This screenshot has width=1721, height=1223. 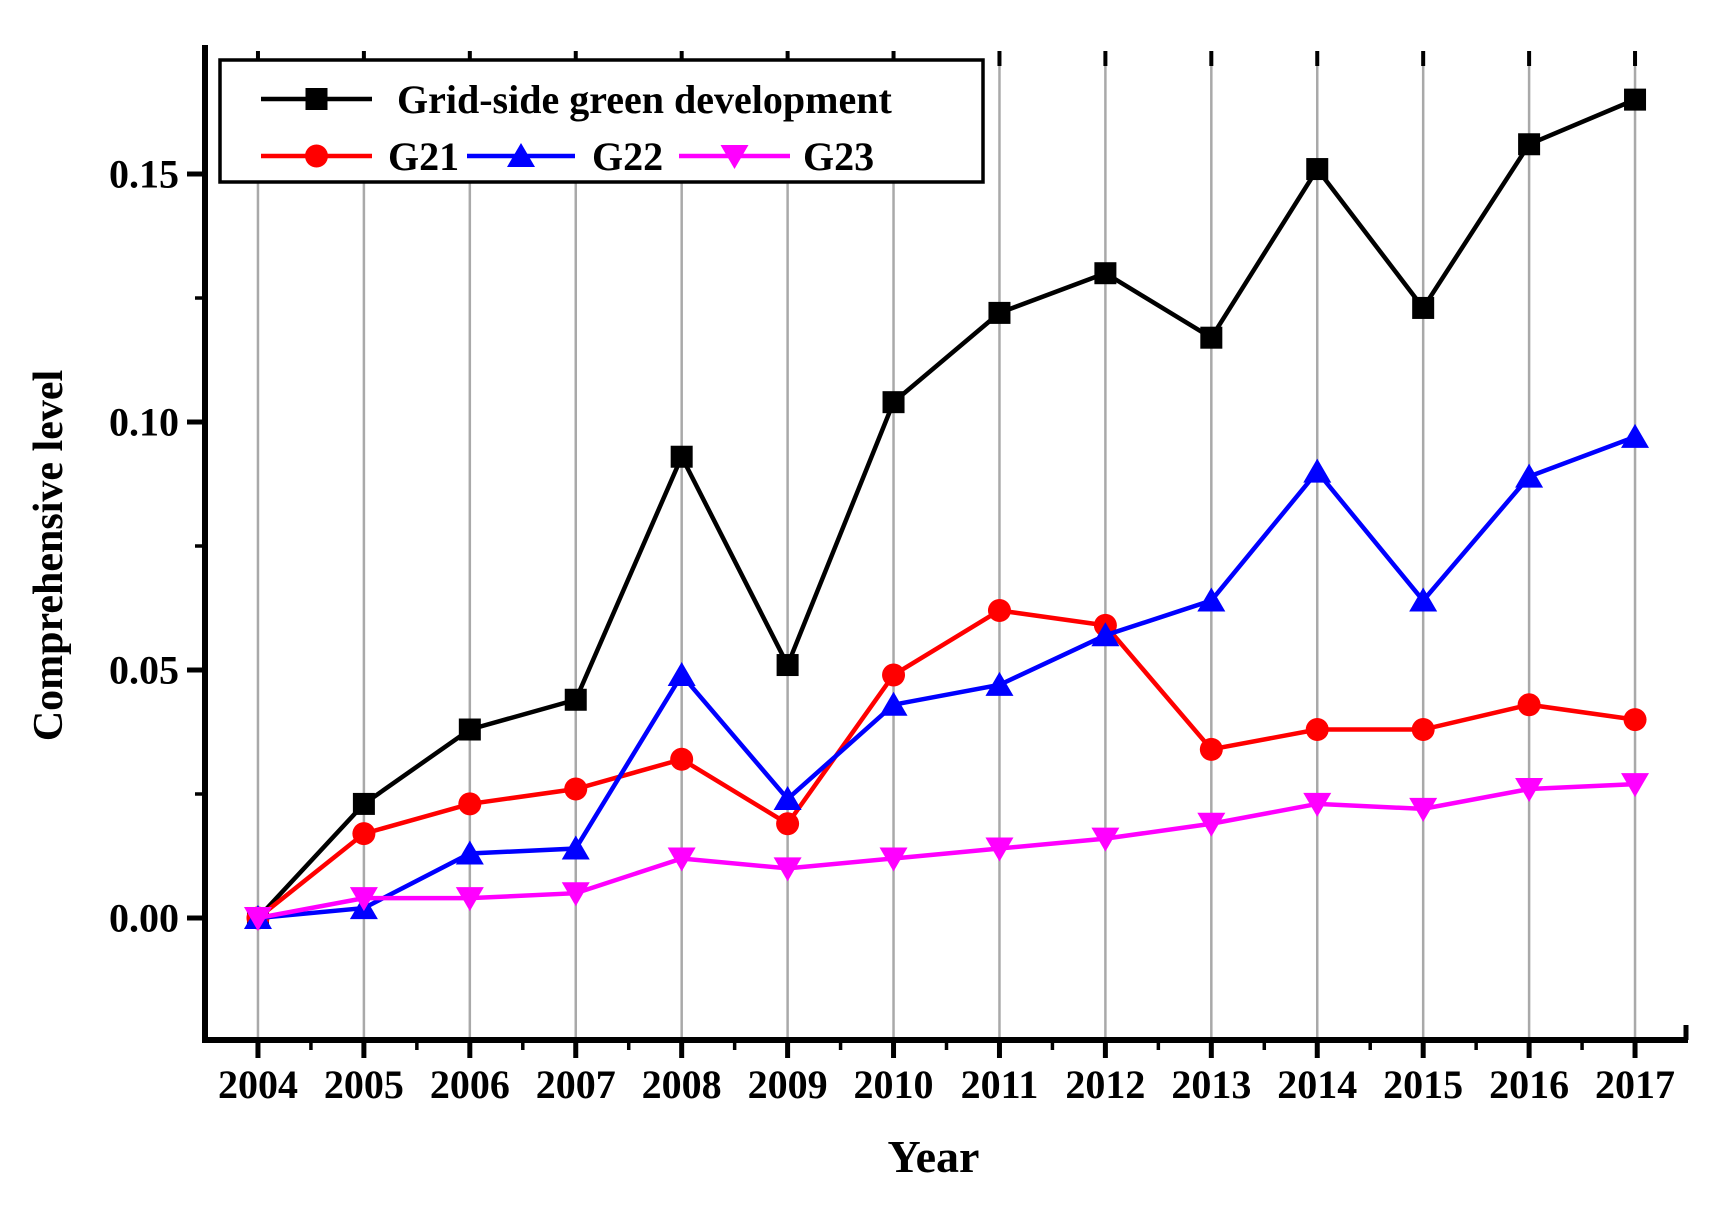 What do you see at coordinates (364, 1084) in the screenshot?
I see `x-tick-label: 2005` at bounding box center [364, 1084].